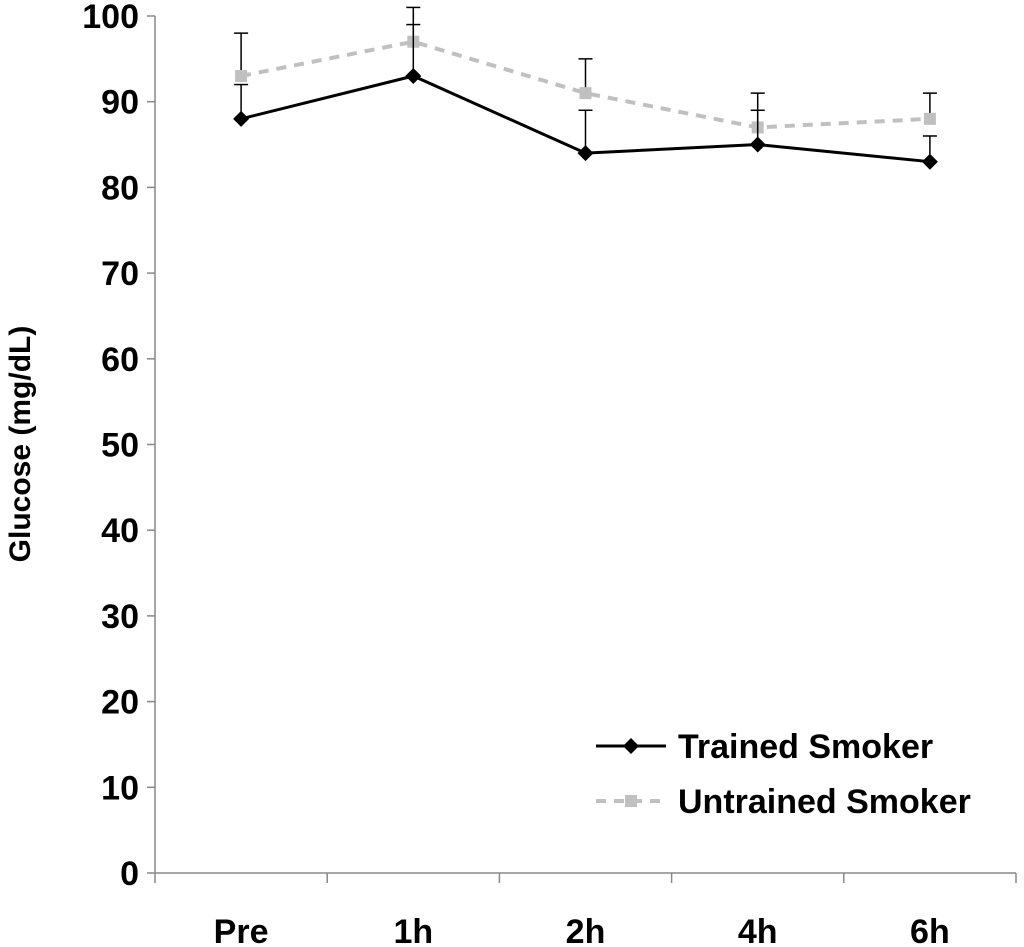  What do you see at coordinates (783, 774) in the screenshot?
I see `legend: Trained Smoker Untrained Smoker` at bounding box center [783, 774].